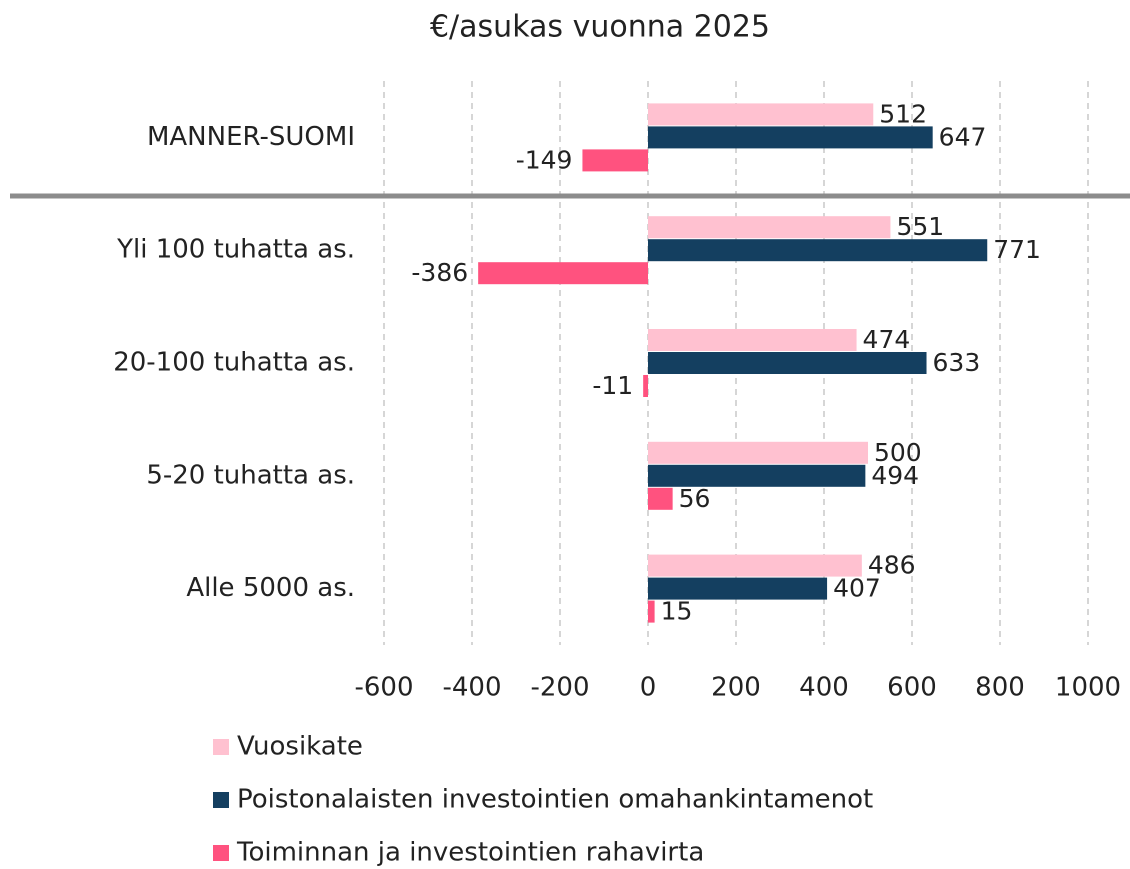  I want to click on value-label: 486, so click(892, 565).